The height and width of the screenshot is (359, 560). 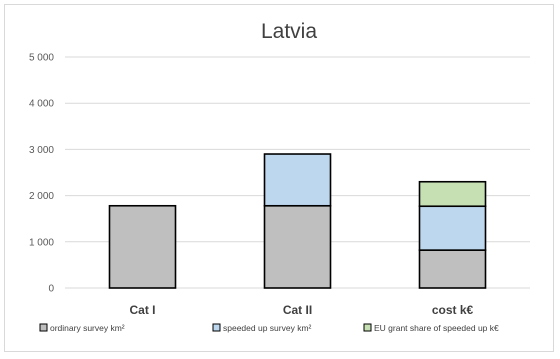 What do you see at coordinates (297, 310) in the screenshot?
I see `x-category-label: Cat II` at bounding box center [297, 310].